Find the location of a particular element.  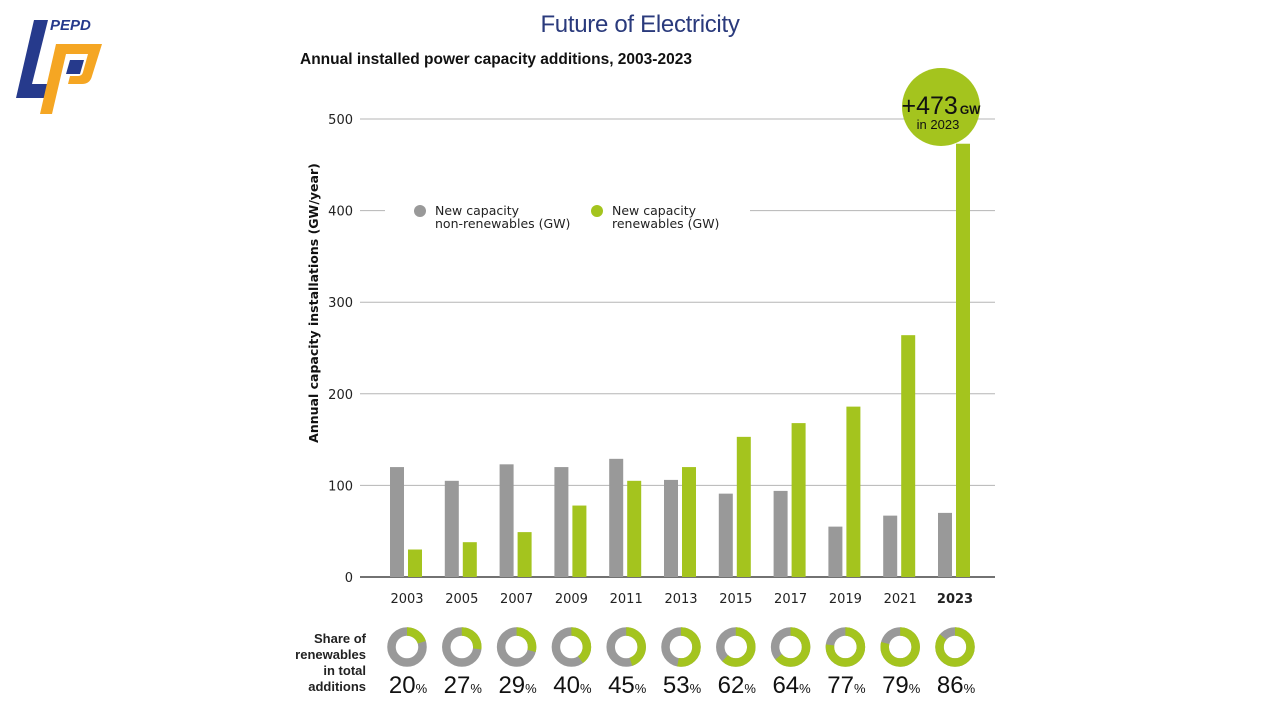

share-percentage: 62% is located at coordinates (737, 685).